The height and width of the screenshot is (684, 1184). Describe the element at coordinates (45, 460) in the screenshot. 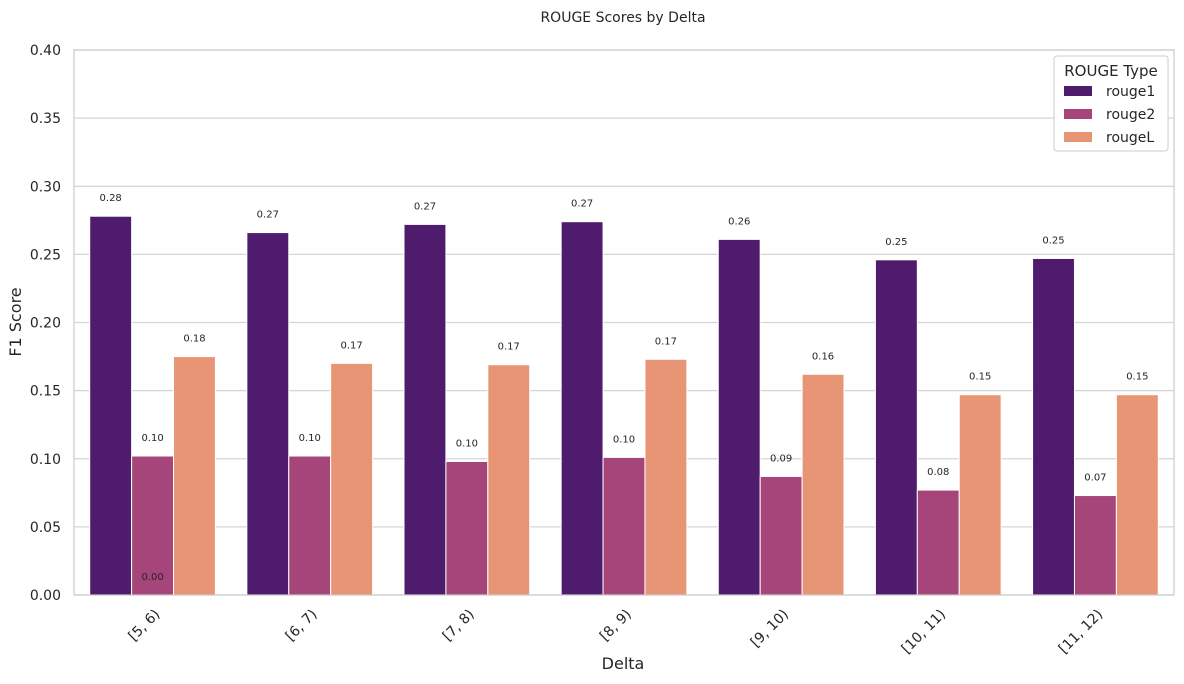

I see `y-tick-label: 0.10` at that location.